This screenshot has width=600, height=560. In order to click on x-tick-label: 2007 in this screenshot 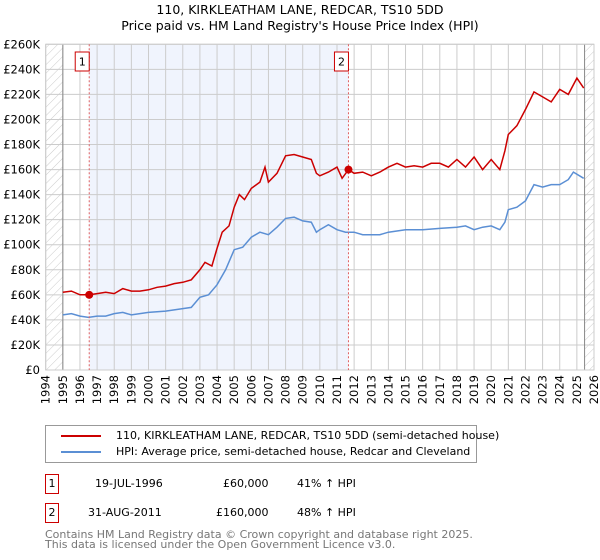, I will do `click(268, 389)`.